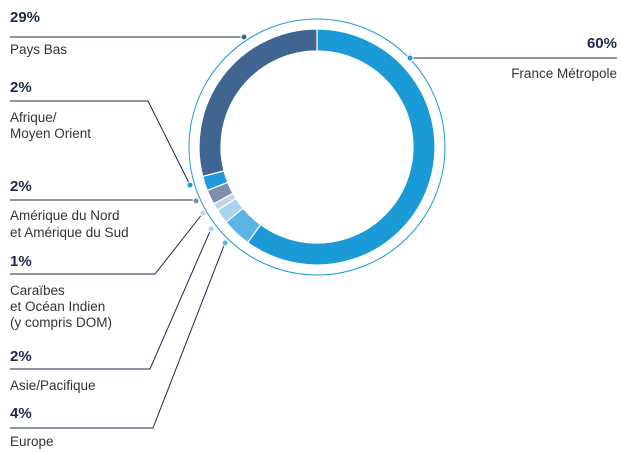 The image size is (621, 452). I want to click on category-label-line: Asie/Pacifique, so click(53, 385).